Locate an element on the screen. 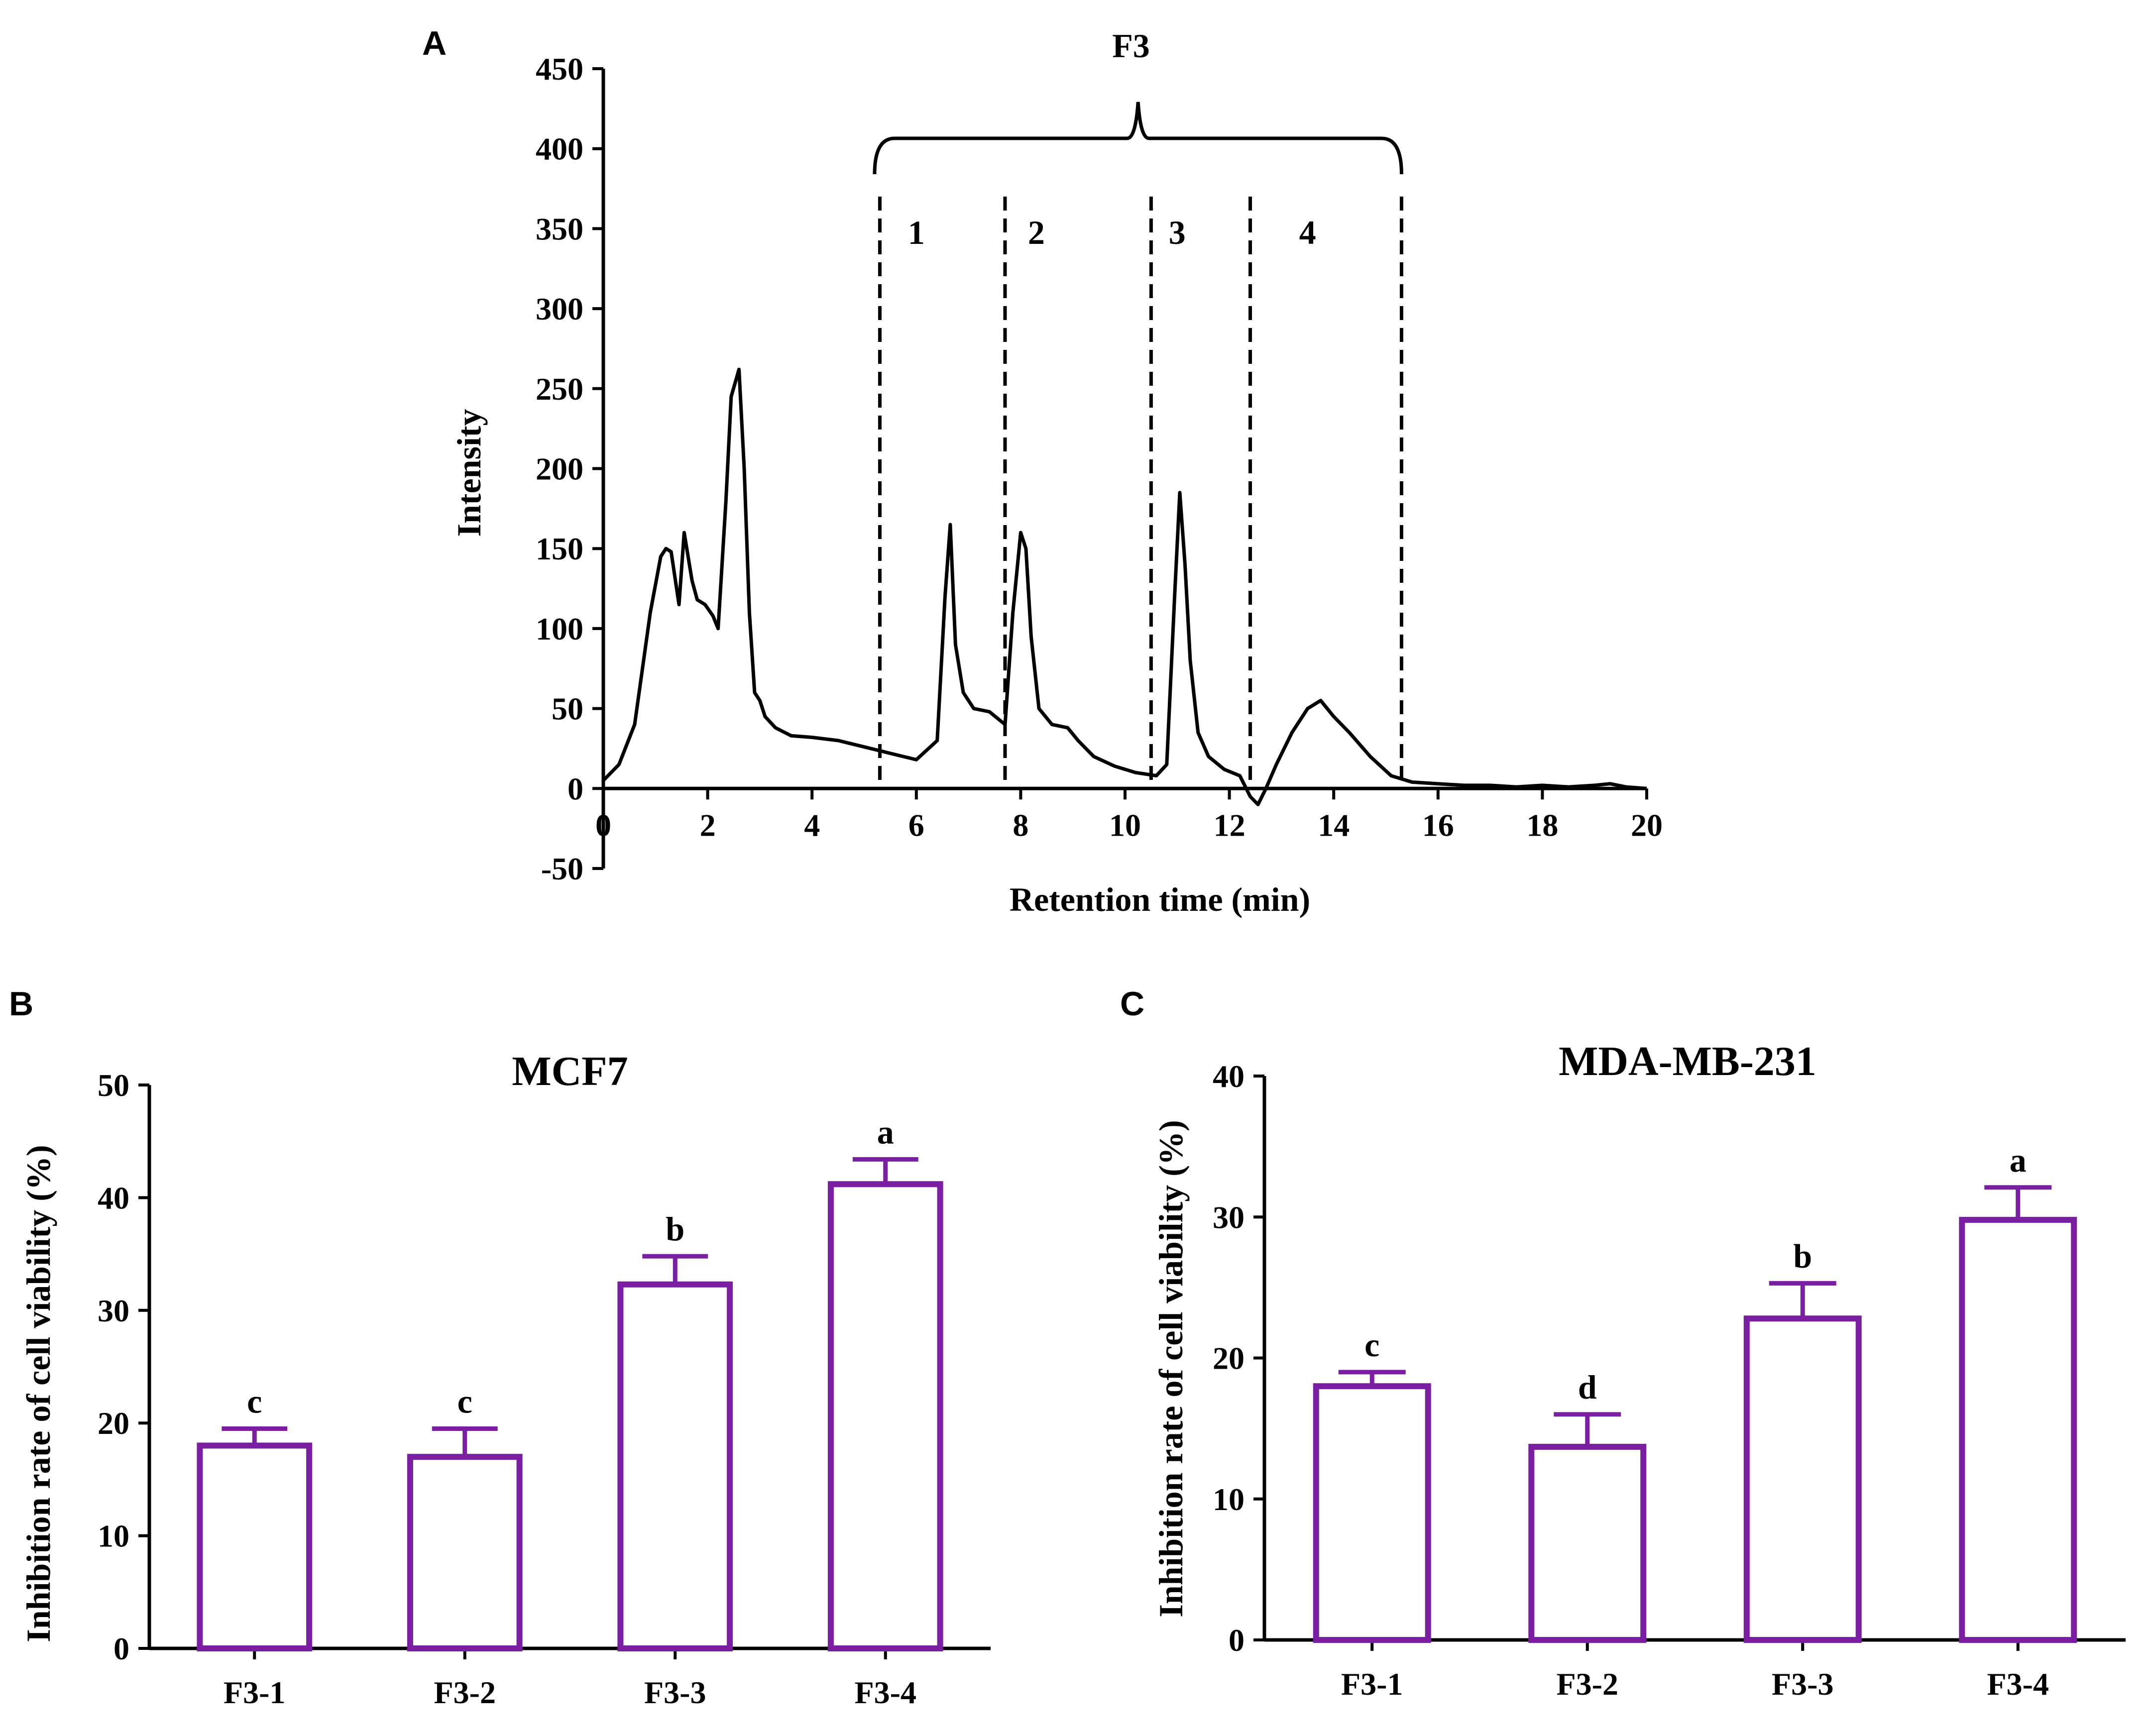  chart-c-significance-4: a is located at coordinates (2019, 1160).